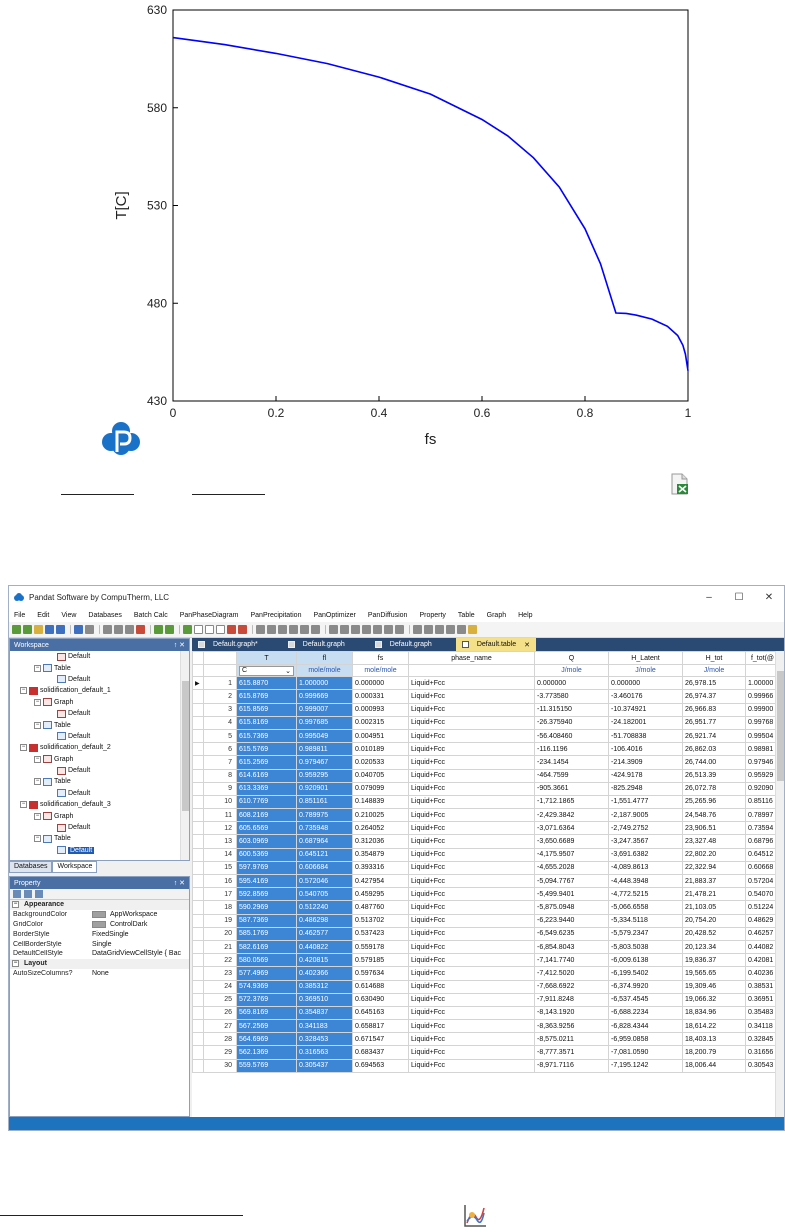 This screenshot has height=1232, width=785. I want to click on table-cell: 610.7769, so click(266, 802).